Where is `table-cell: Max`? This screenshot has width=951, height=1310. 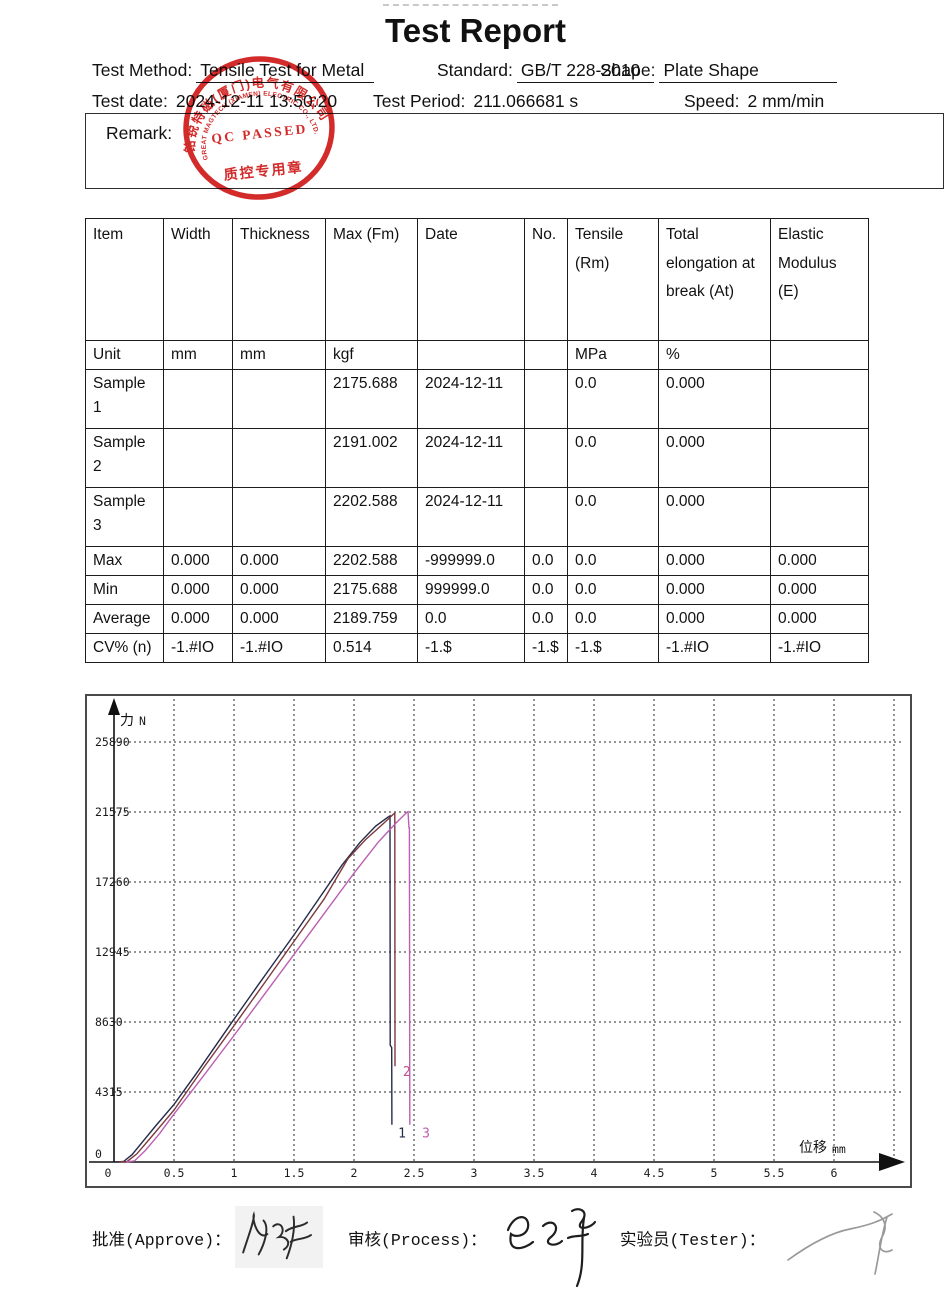 table-cell: Max is located at coordinates (124, 561).